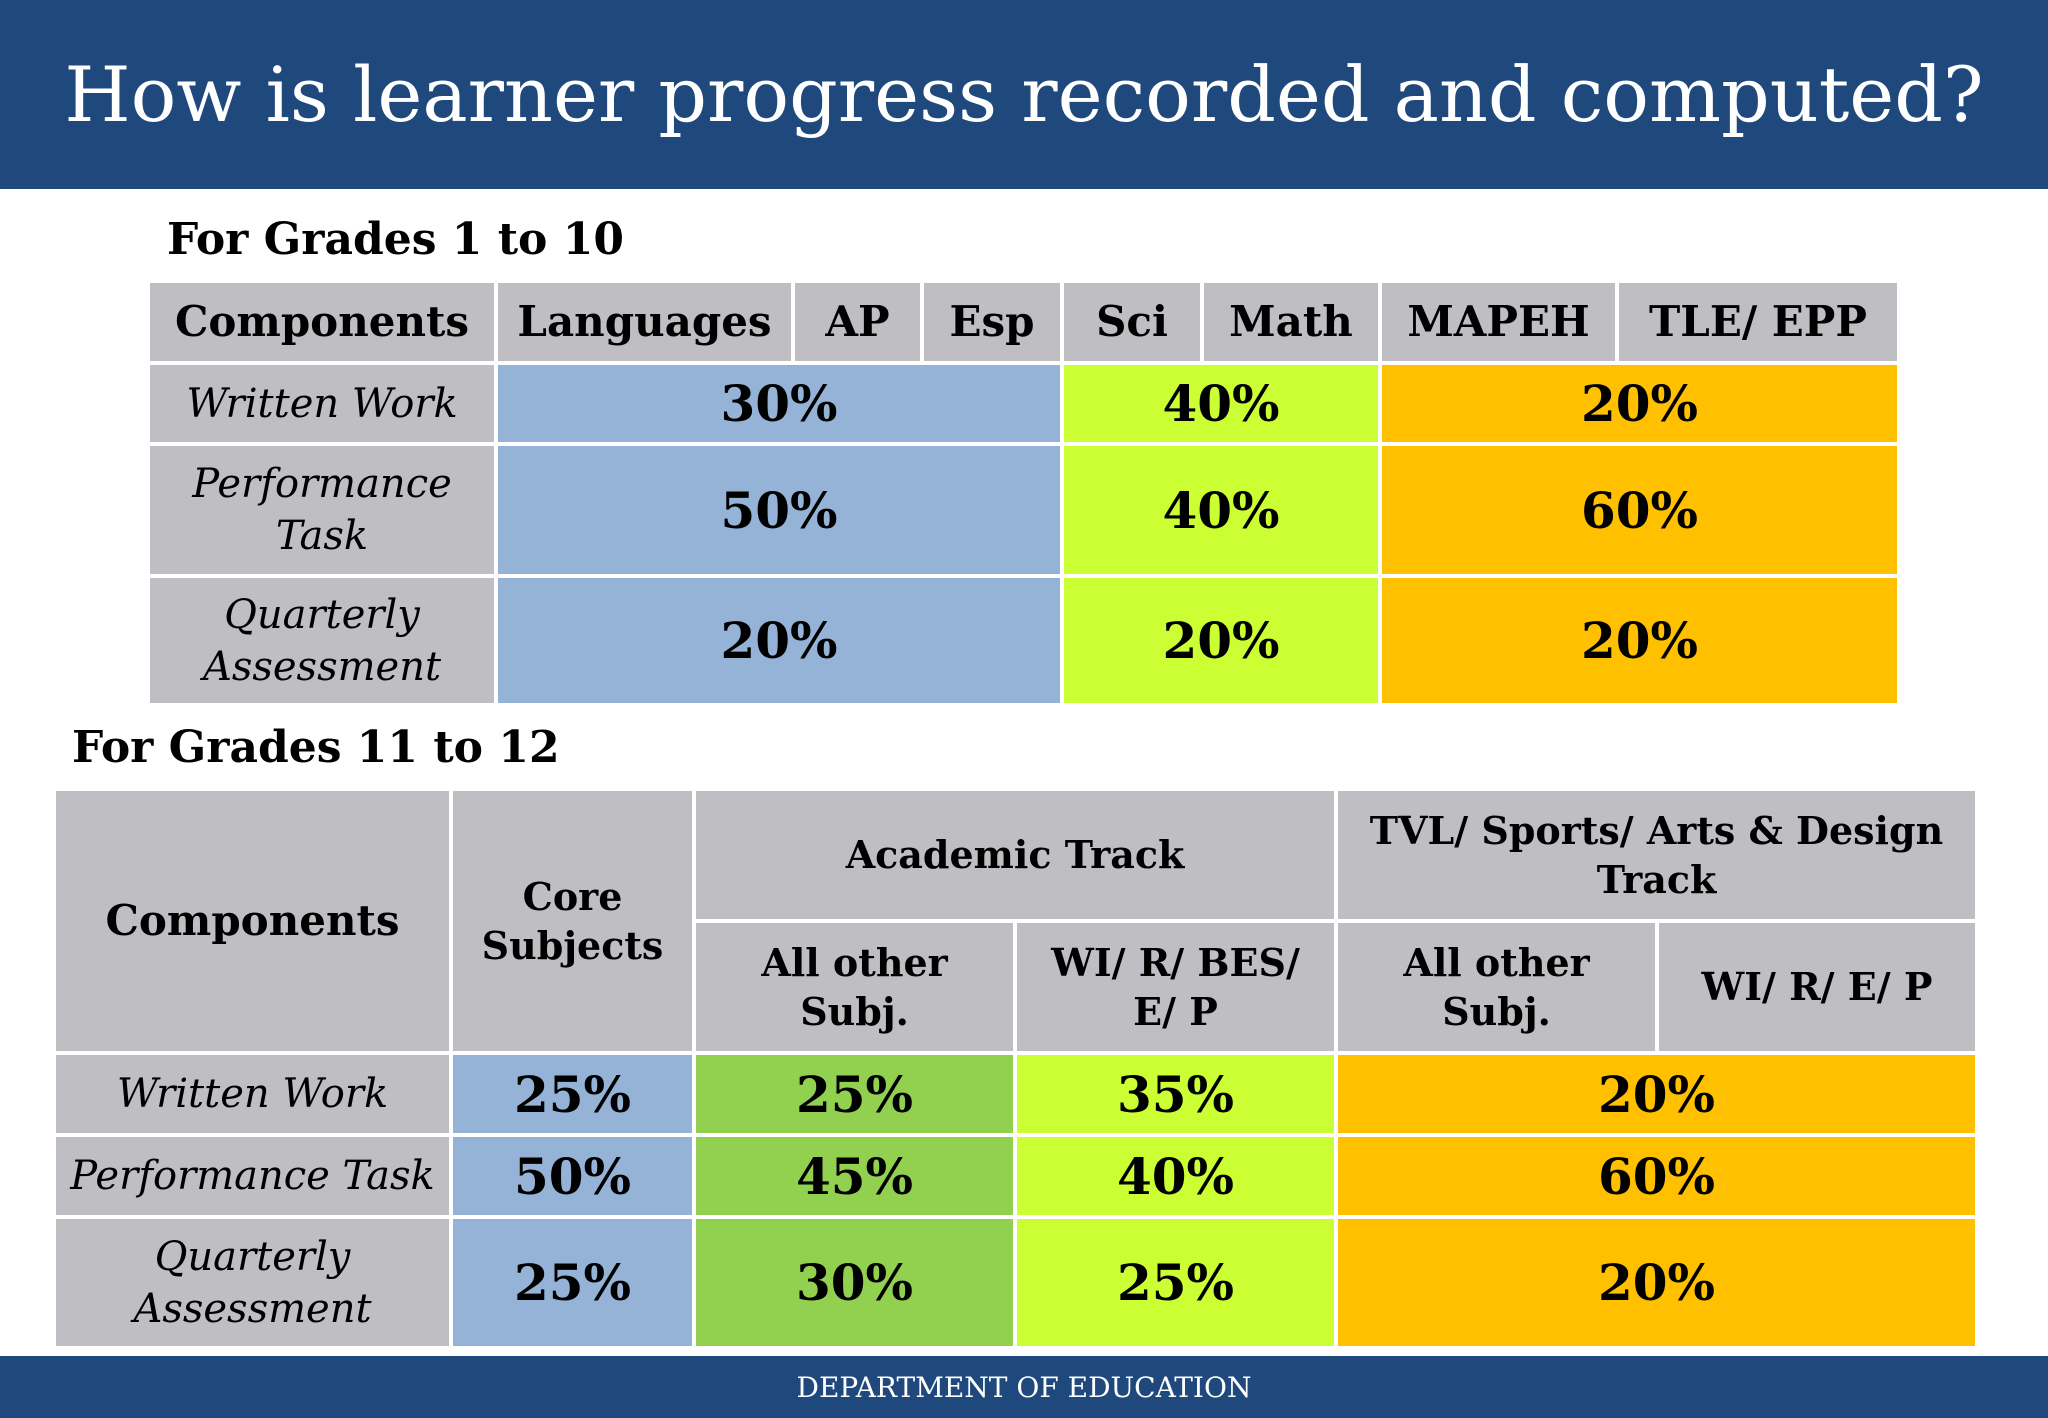 This screenshot has height=1418, width=2048. What do you see at coordinates (854, 1176) in the screenshot?
I see `weight-cell: 45%` at bounding box center [854, 1176].